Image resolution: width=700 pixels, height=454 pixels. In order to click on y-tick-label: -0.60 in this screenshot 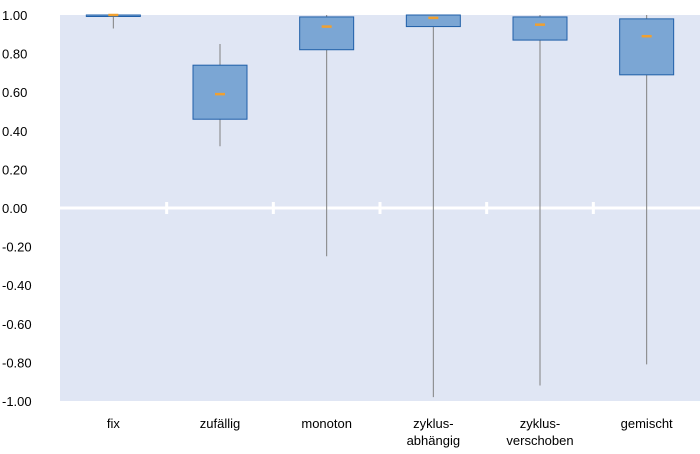, I will do `click(17, 324)`.